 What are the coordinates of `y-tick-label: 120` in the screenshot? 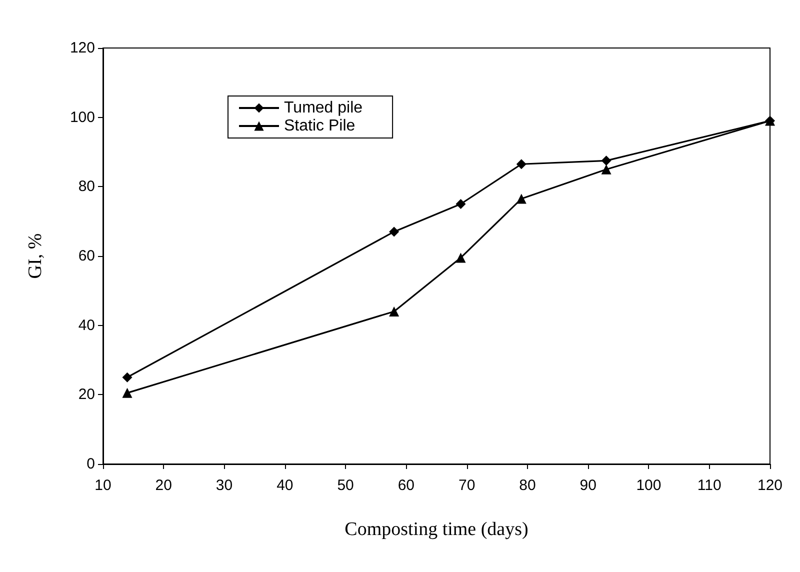 It's located at (82, 48).